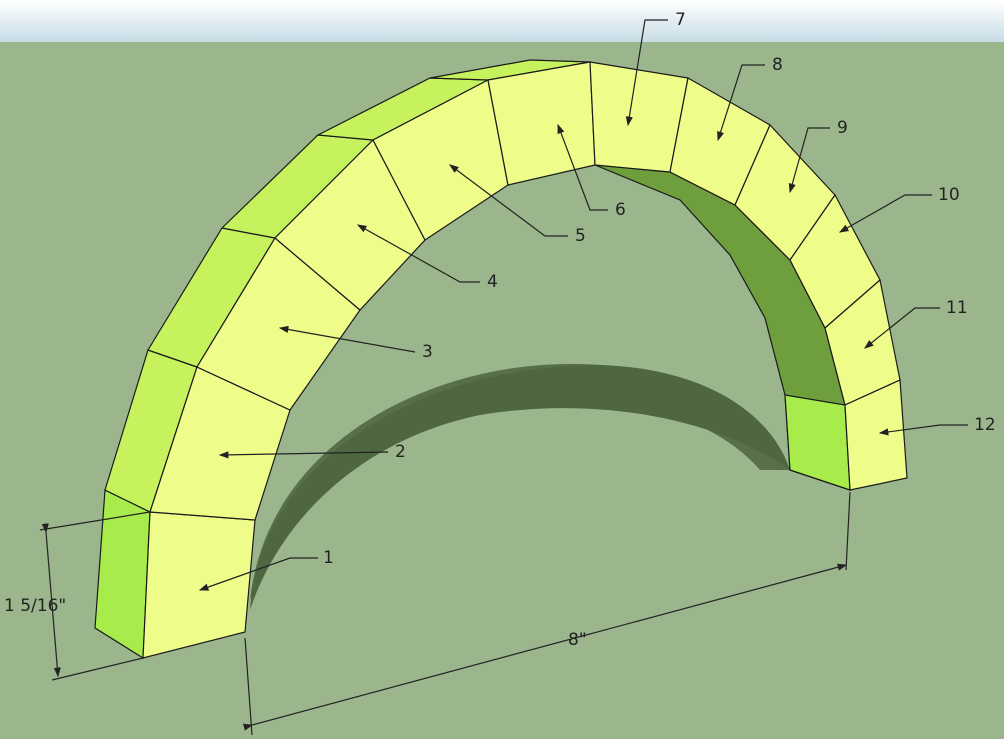 The width and height of the screenshot is (1004, 739). Describe the element at coordinates (985, 425) in the screenshot. I see `block-label: 12` at that location.